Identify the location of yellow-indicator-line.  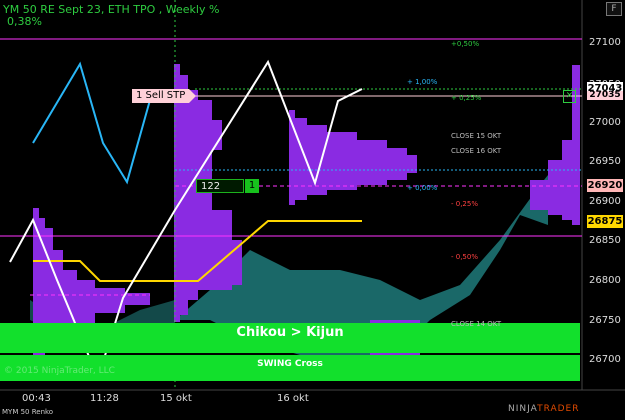
(197, 251).